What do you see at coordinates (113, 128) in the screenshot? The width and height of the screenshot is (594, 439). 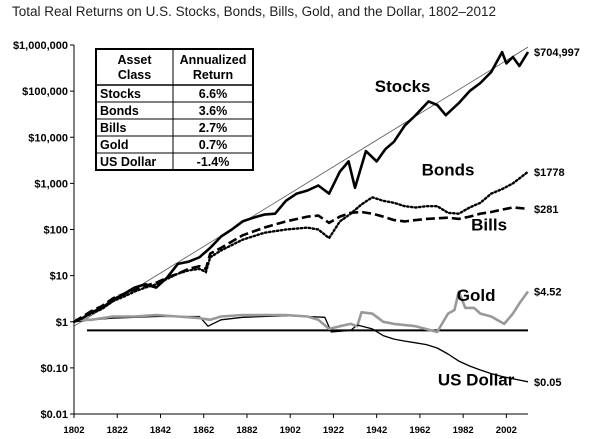 I see `table-cell-asset: Bills` at bounding box center [113, 128].